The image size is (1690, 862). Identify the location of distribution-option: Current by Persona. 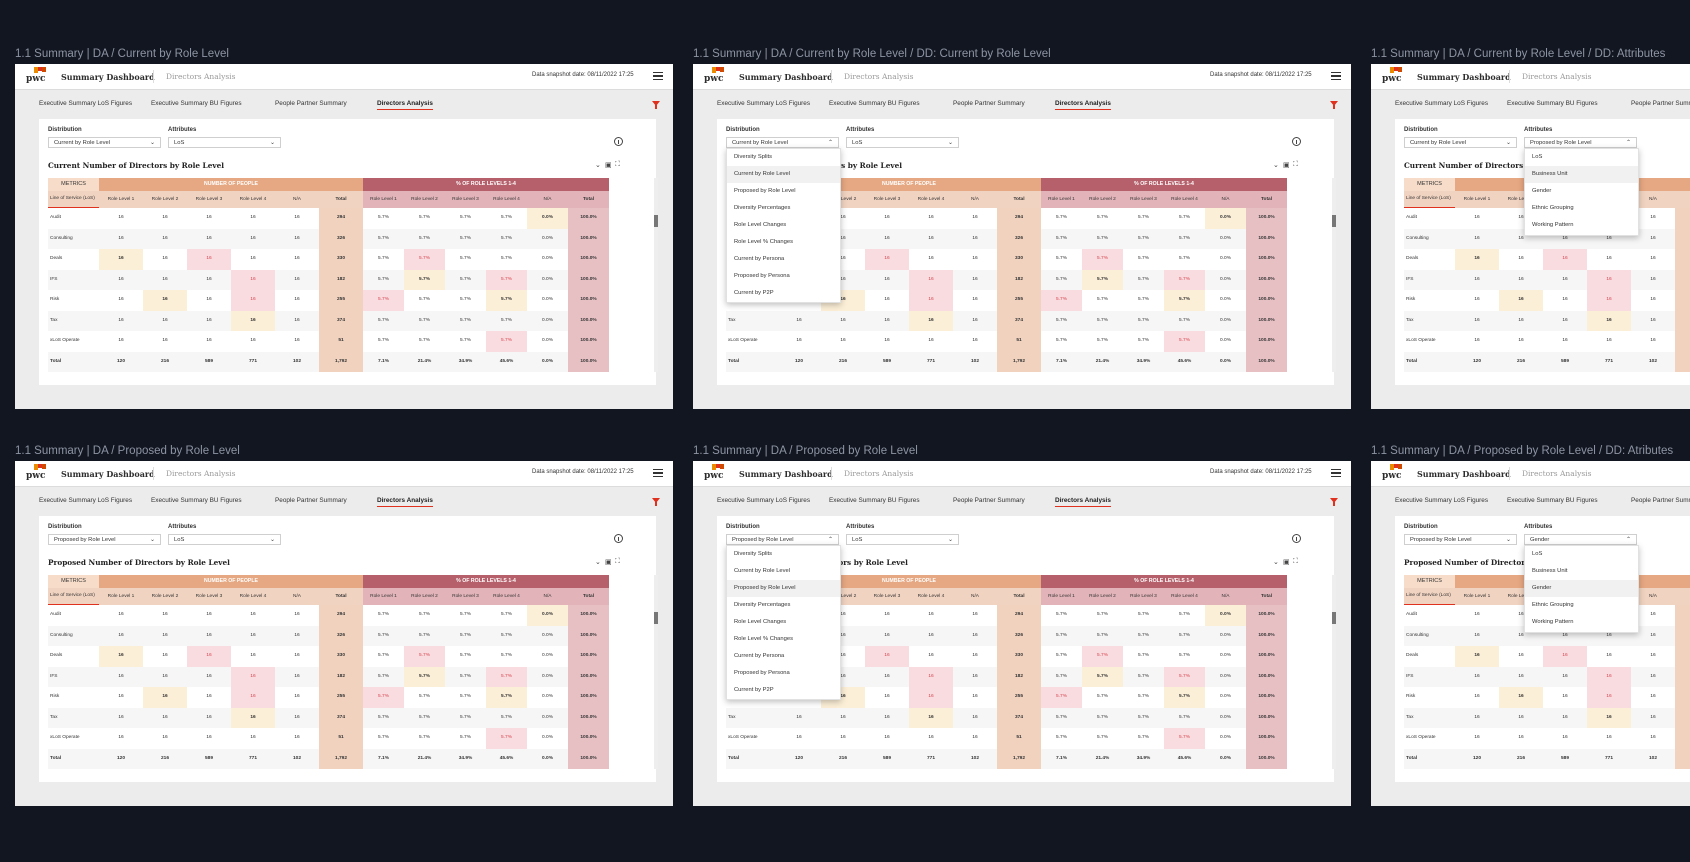
(759, 656).